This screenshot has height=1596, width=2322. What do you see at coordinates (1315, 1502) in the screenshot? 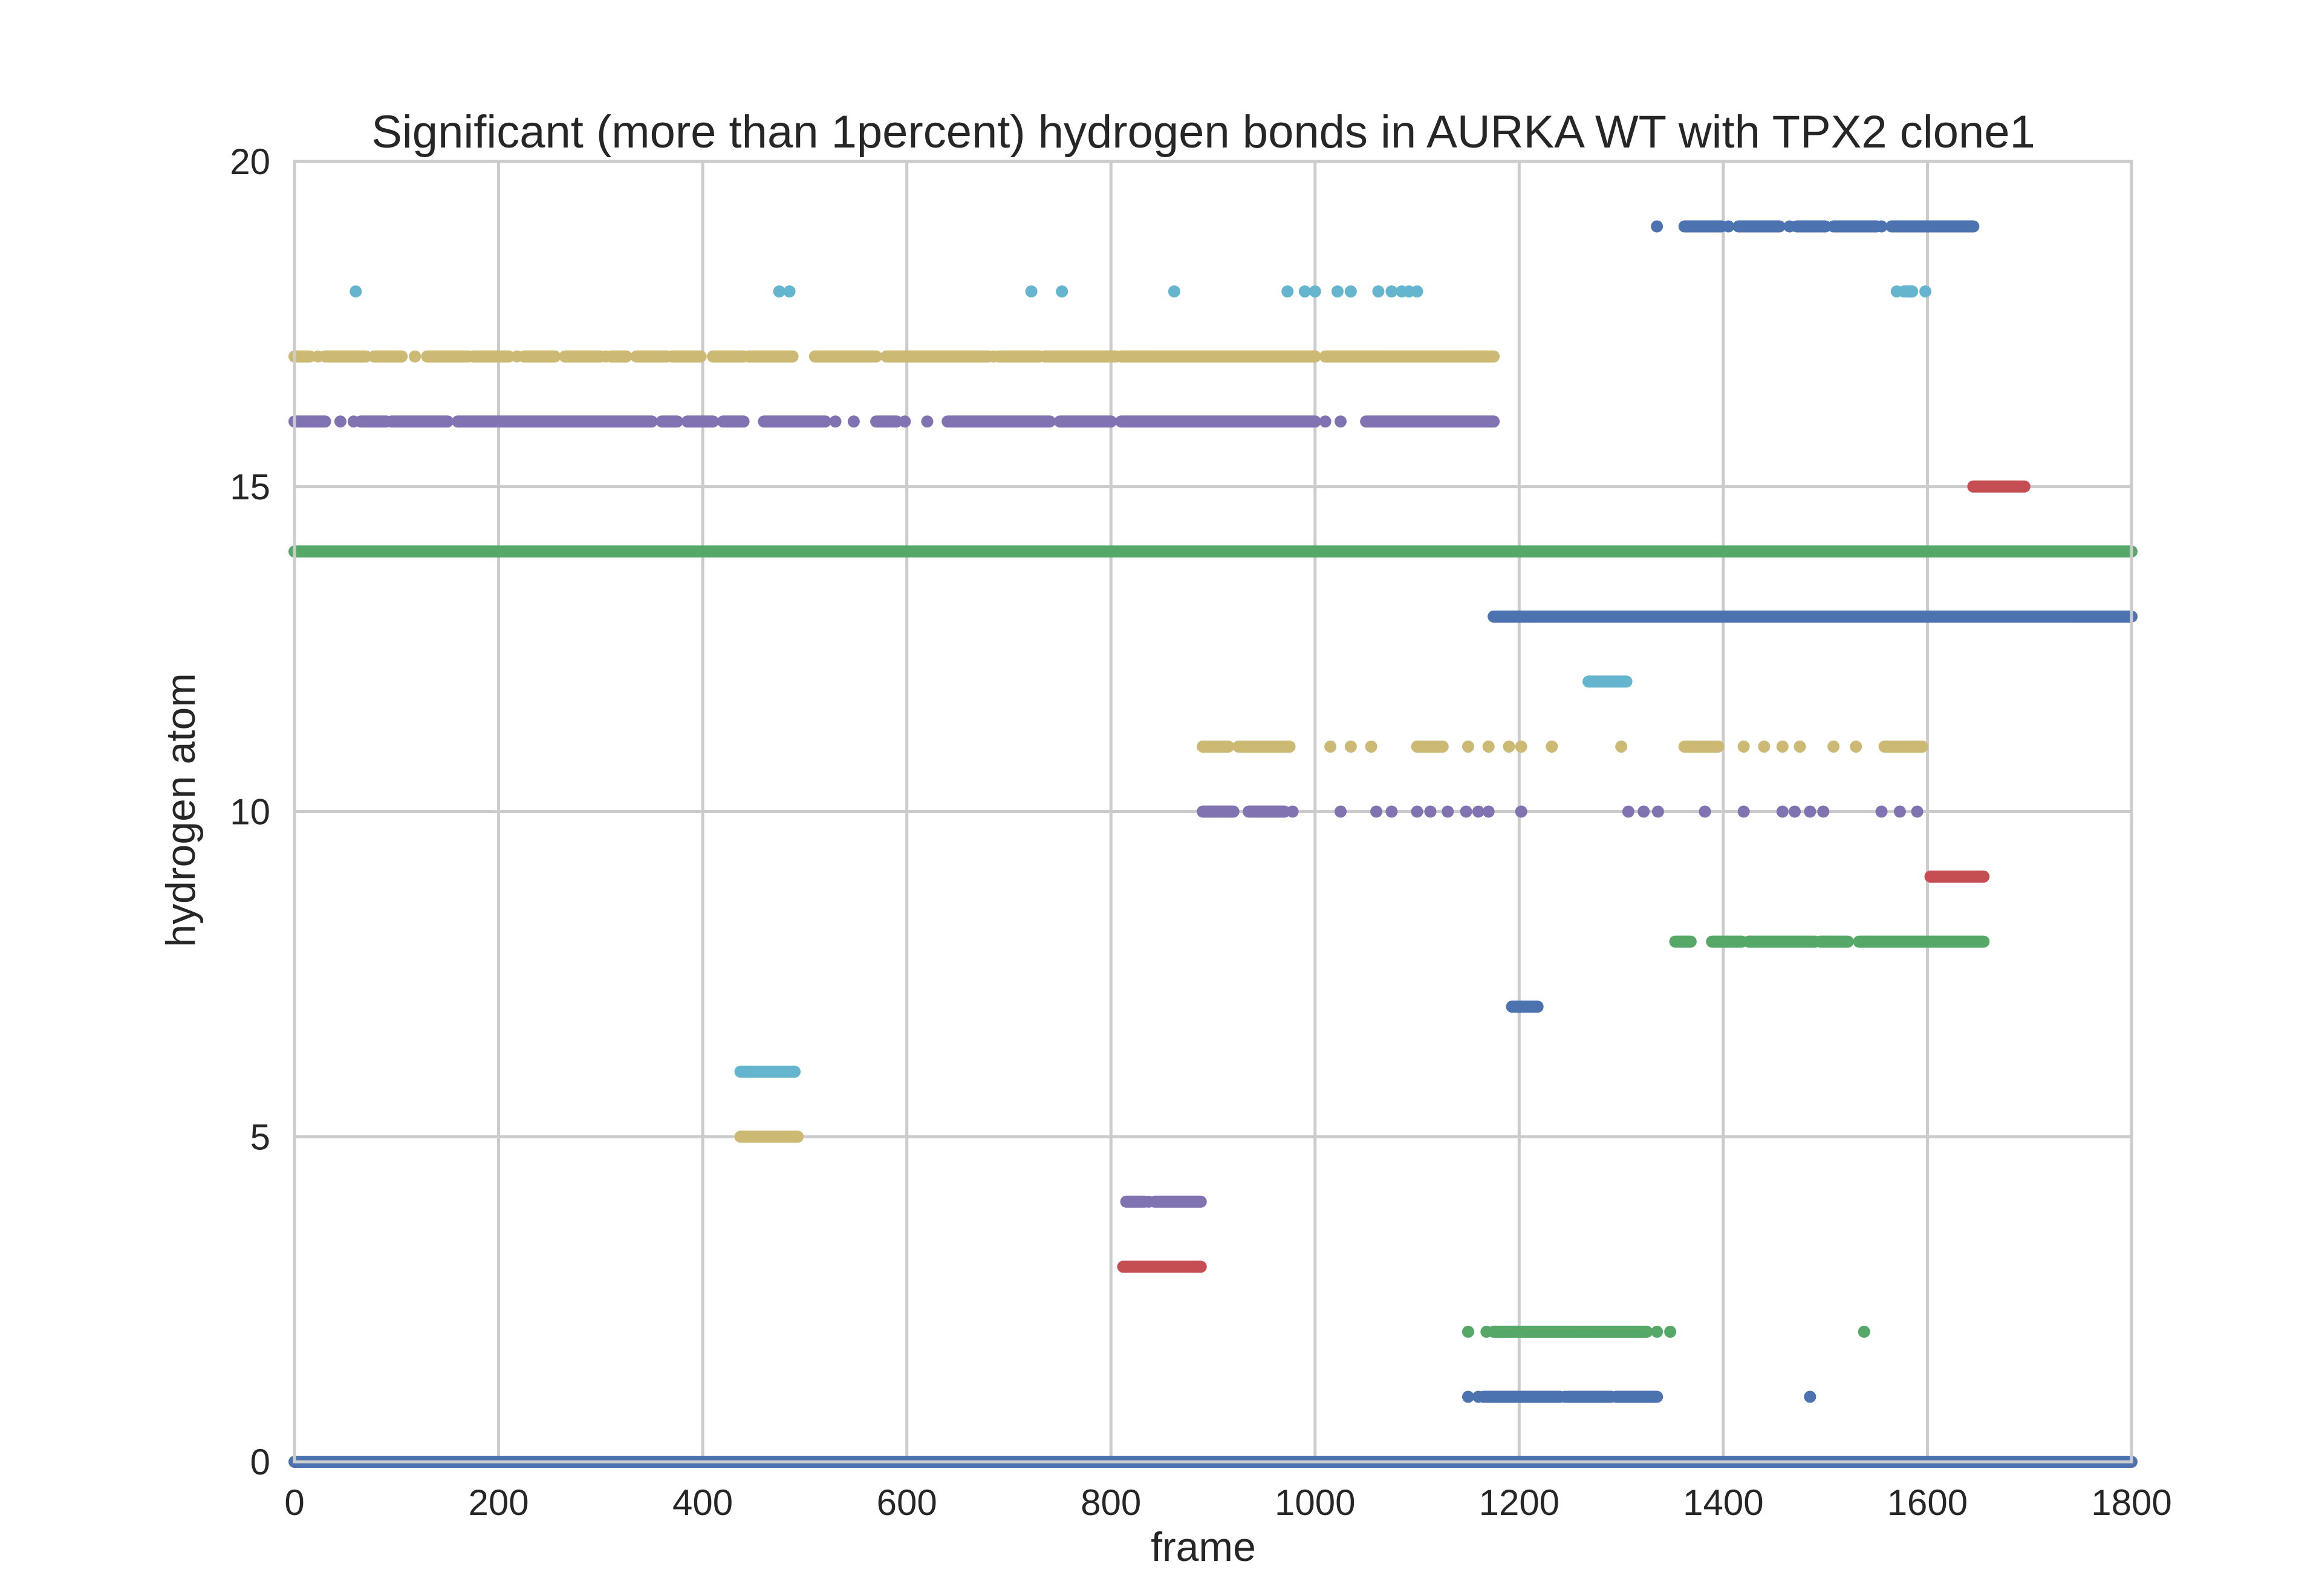
I see `x-tick-label: 1000` at bounding box center [1315, 1502].